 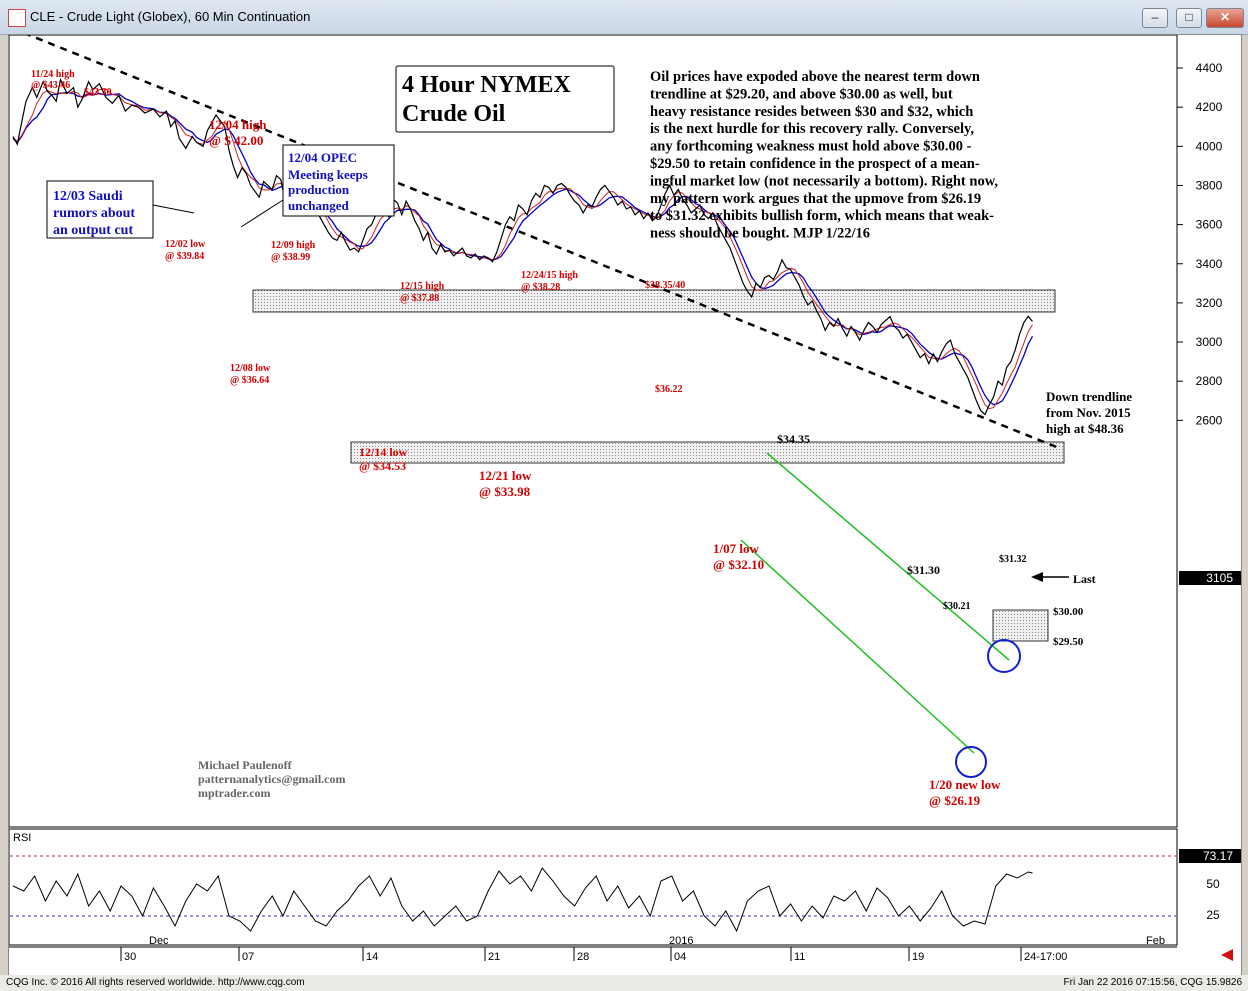 What do you see at coordinates (1227, 955) in the screenshot?
I see `scroll-arrow-icon` at bounding box center [1227, 955].